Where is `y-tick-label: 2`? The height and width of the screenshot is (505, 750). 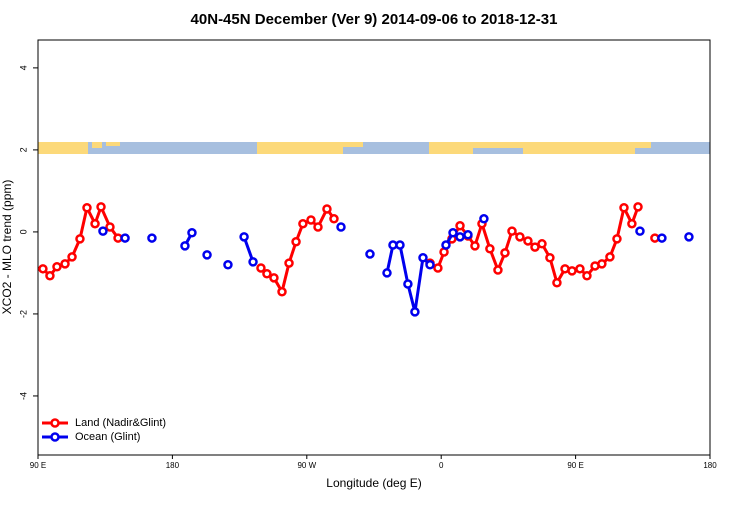
y-tick-label: 2 is located at coordinates (23, 149).